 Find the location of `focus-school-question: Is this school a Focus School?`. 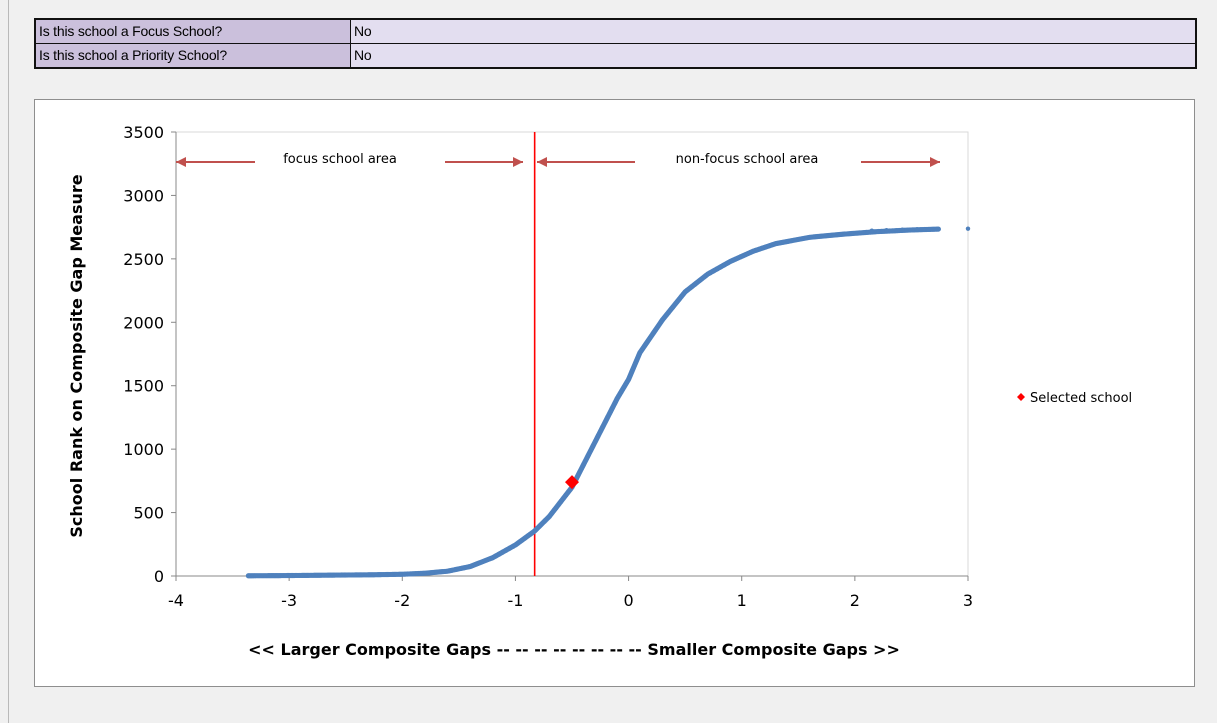

focus-school-question: Is this school a Focus School? is located at coordinates (193, 31).